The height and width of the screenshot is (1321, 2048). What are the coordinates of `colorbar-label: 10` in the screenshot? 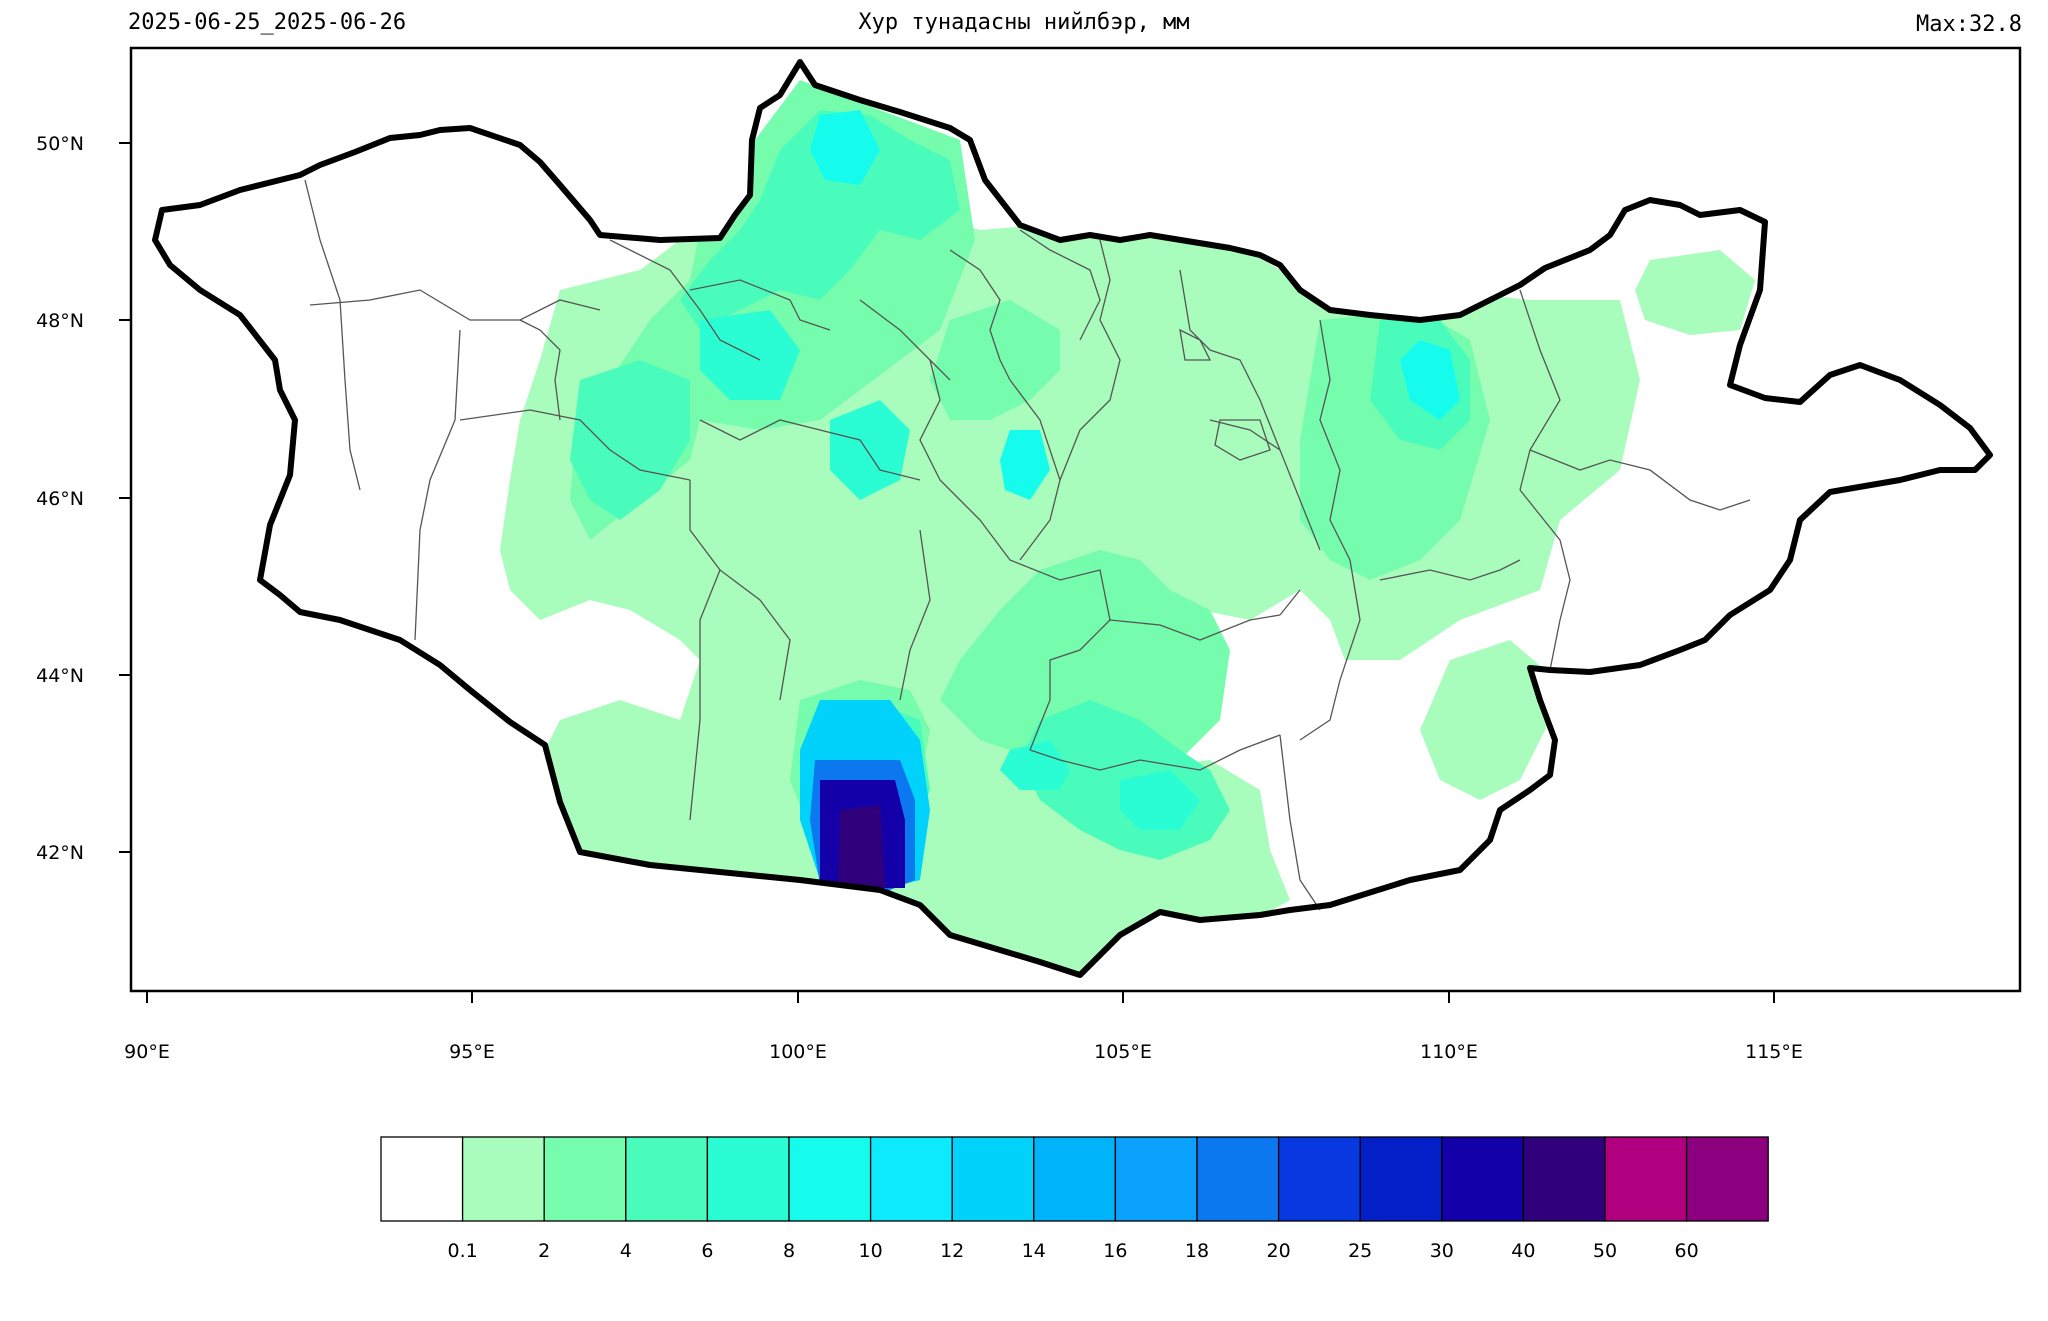 It's located at (871, 1251).